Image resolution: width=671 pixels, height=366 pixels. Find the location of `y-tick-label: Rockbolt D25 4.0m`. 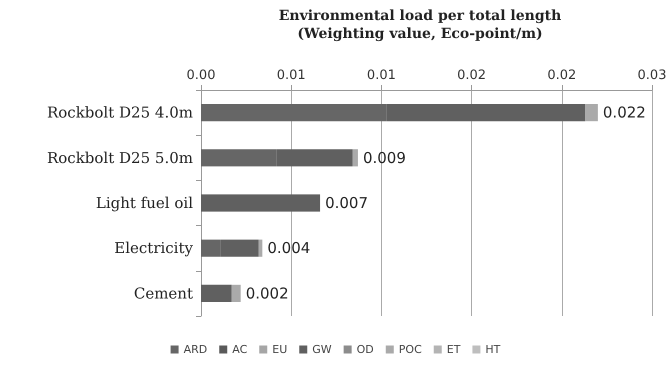

y-tick-label: Rockbolt D25 4.0m is located at coordinates (119, 113).